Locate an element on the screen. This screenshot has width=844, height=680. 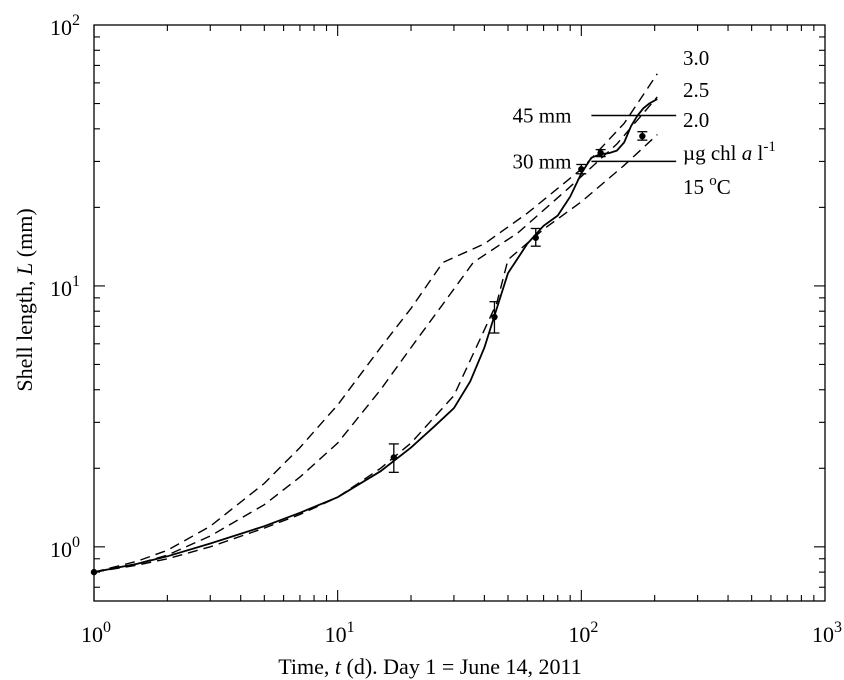
y-axis-label: Shell length, L (mm) is located at coordinates (24, 299).